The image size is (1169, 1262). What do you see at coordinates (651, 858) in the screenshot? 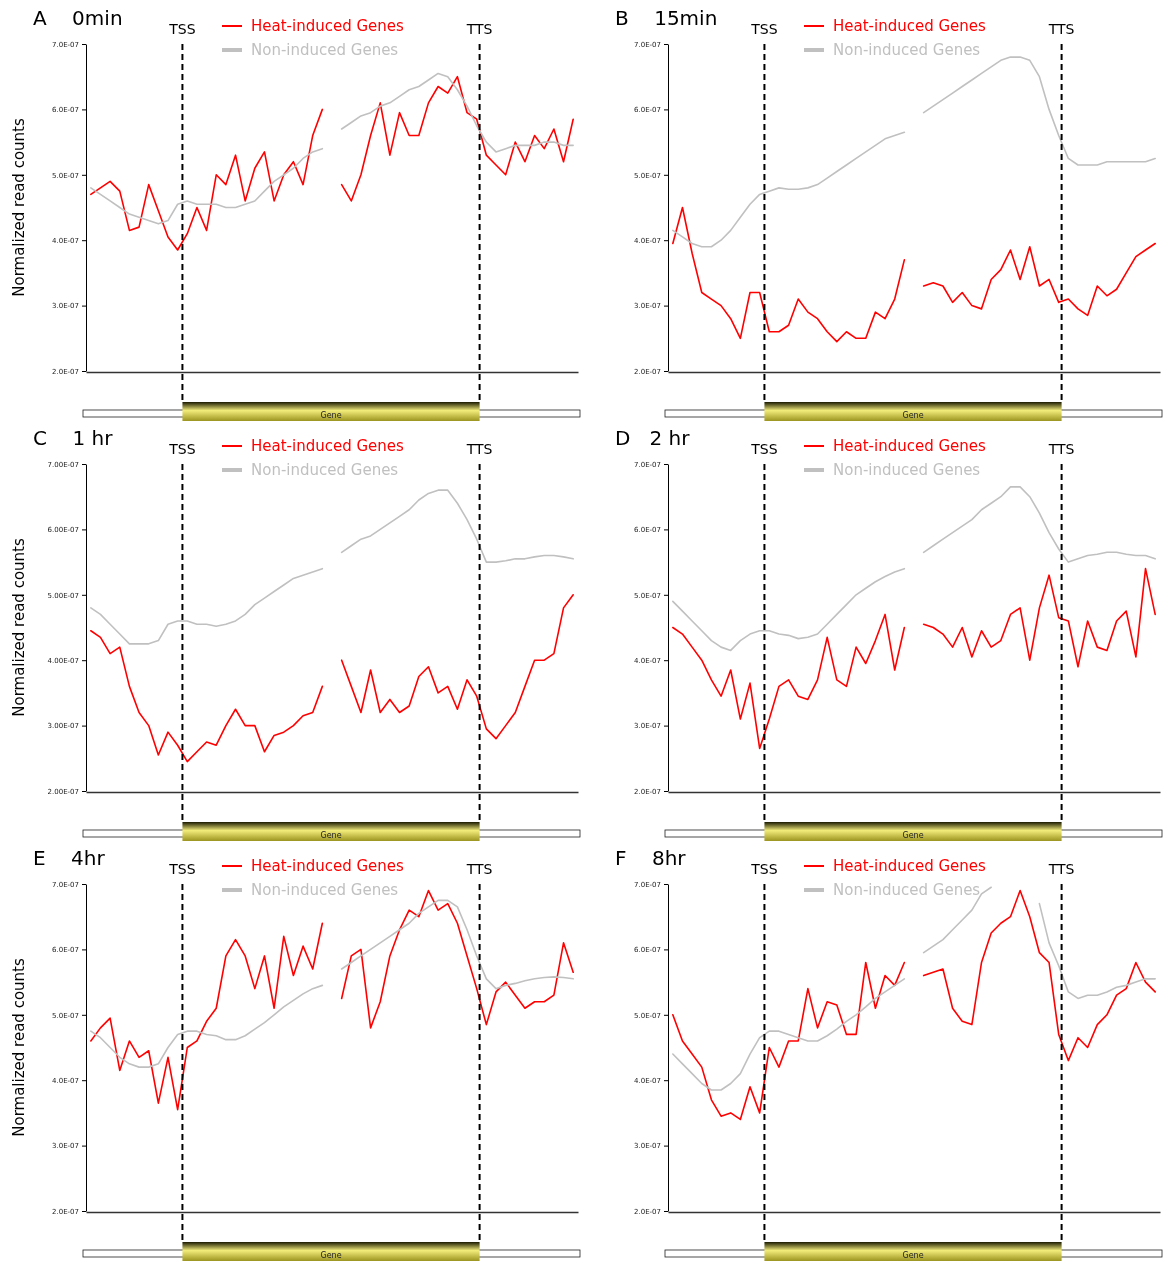
I see `chart-title: F 8hr` at bounding box center [651, 858].